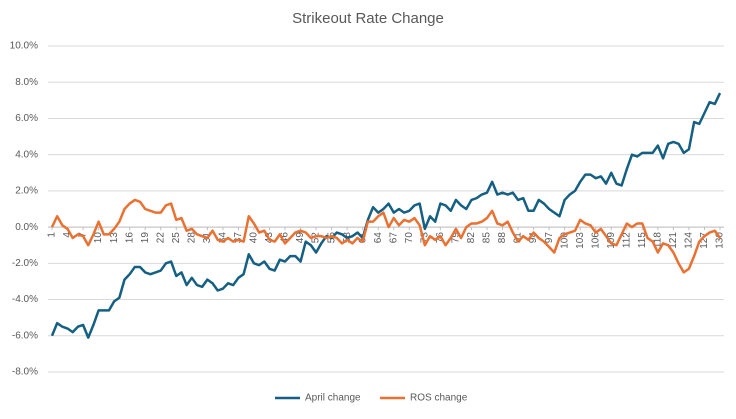 This screenshot has width=736, height=419. I want to click on y-tick-label: 4.0%, so click(26, 154).